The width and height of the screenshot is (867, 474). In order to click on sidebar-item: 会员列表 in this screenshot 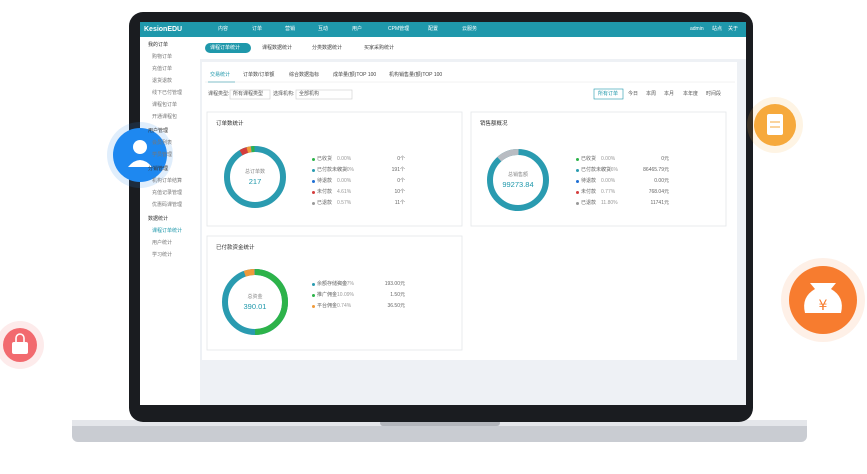, I will do `click(162, 143)`.